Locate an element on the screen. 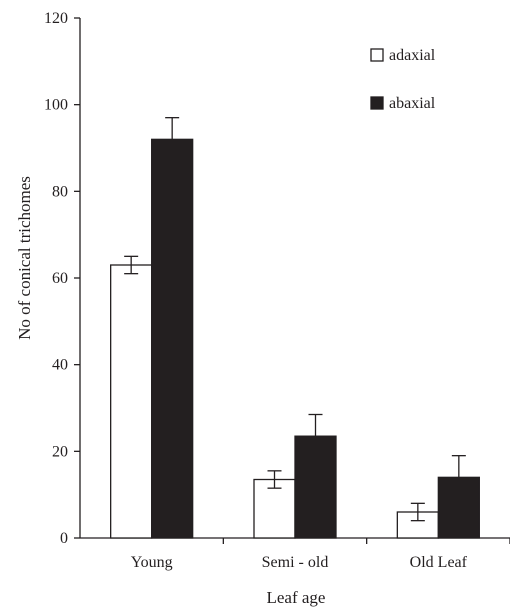 The height and width of the screenshot is (609, 510). x-tick-label: Young is located at coordinates (152, 562).